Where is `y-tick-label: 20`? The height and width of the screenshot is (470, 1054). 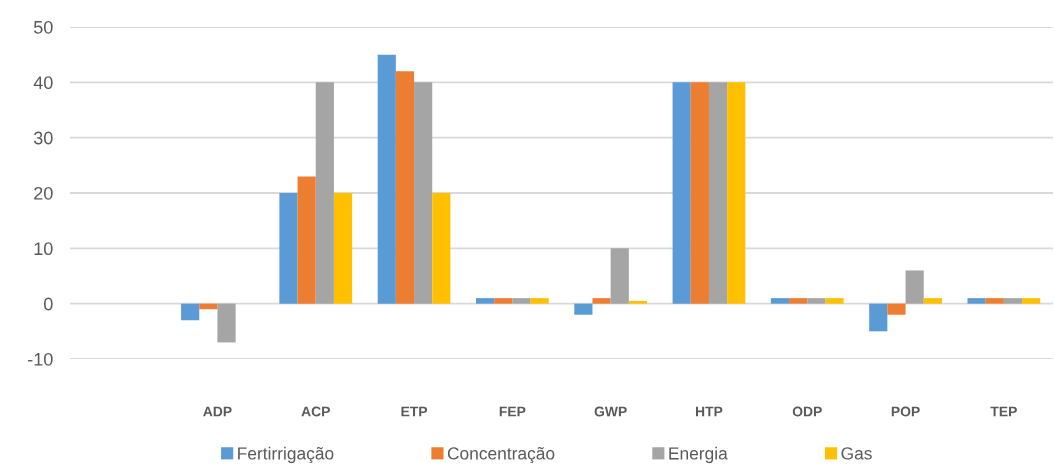
y-tick-label: 20 is located at coordinates (43, 193).